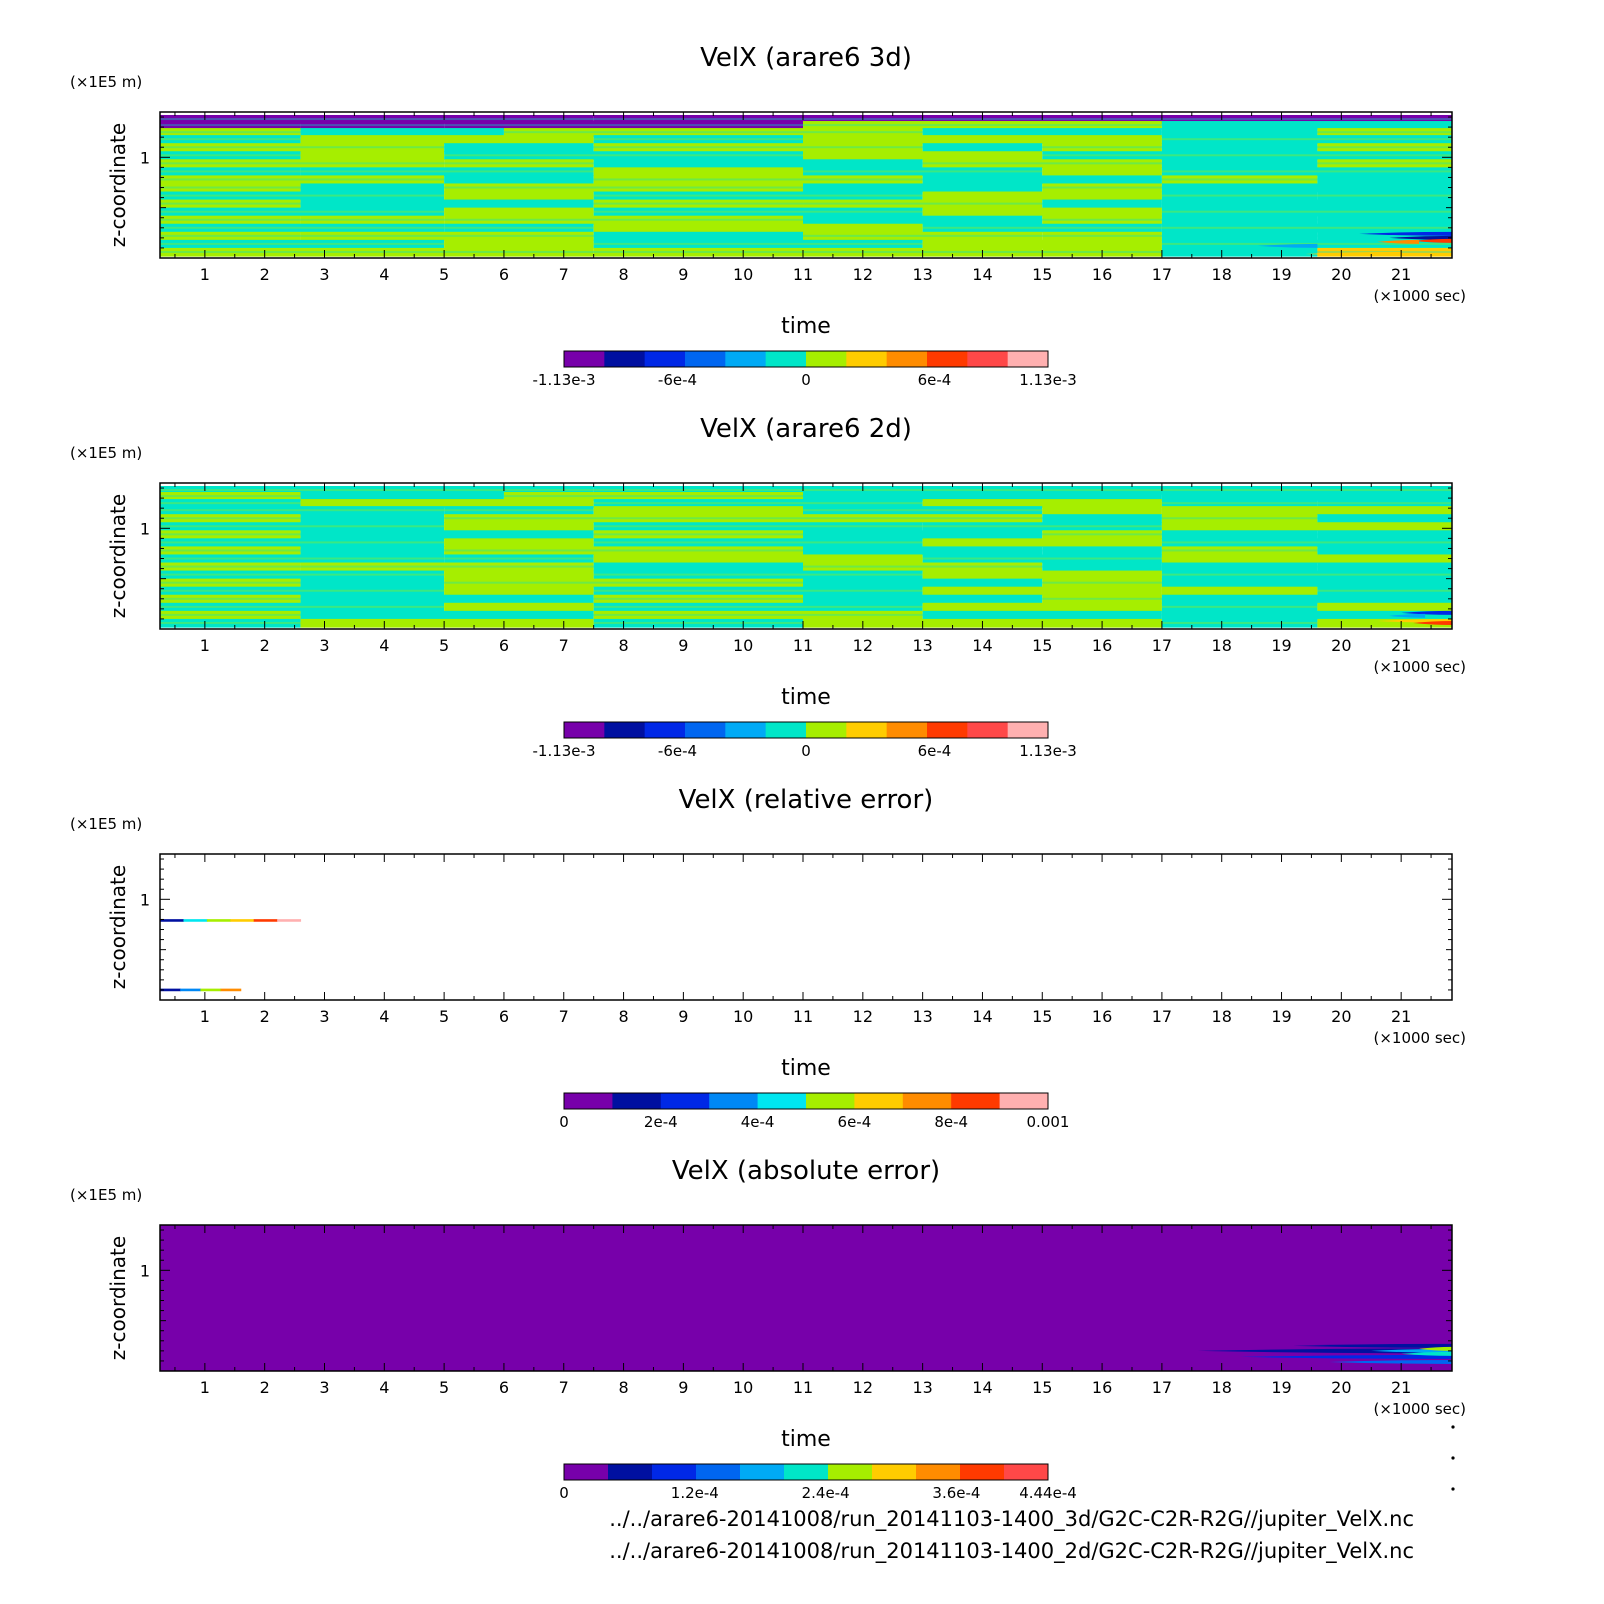 This screenshot has width=1604, height=1604. I want to click on x-unit-label: (×1000 sec), so click(1419, 667).